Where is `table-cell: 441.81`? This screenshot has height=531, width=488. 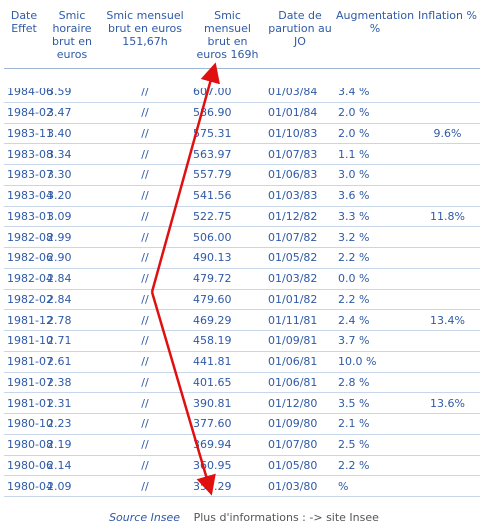
table-cell: 441.81 is located at coordinates (227, 361).